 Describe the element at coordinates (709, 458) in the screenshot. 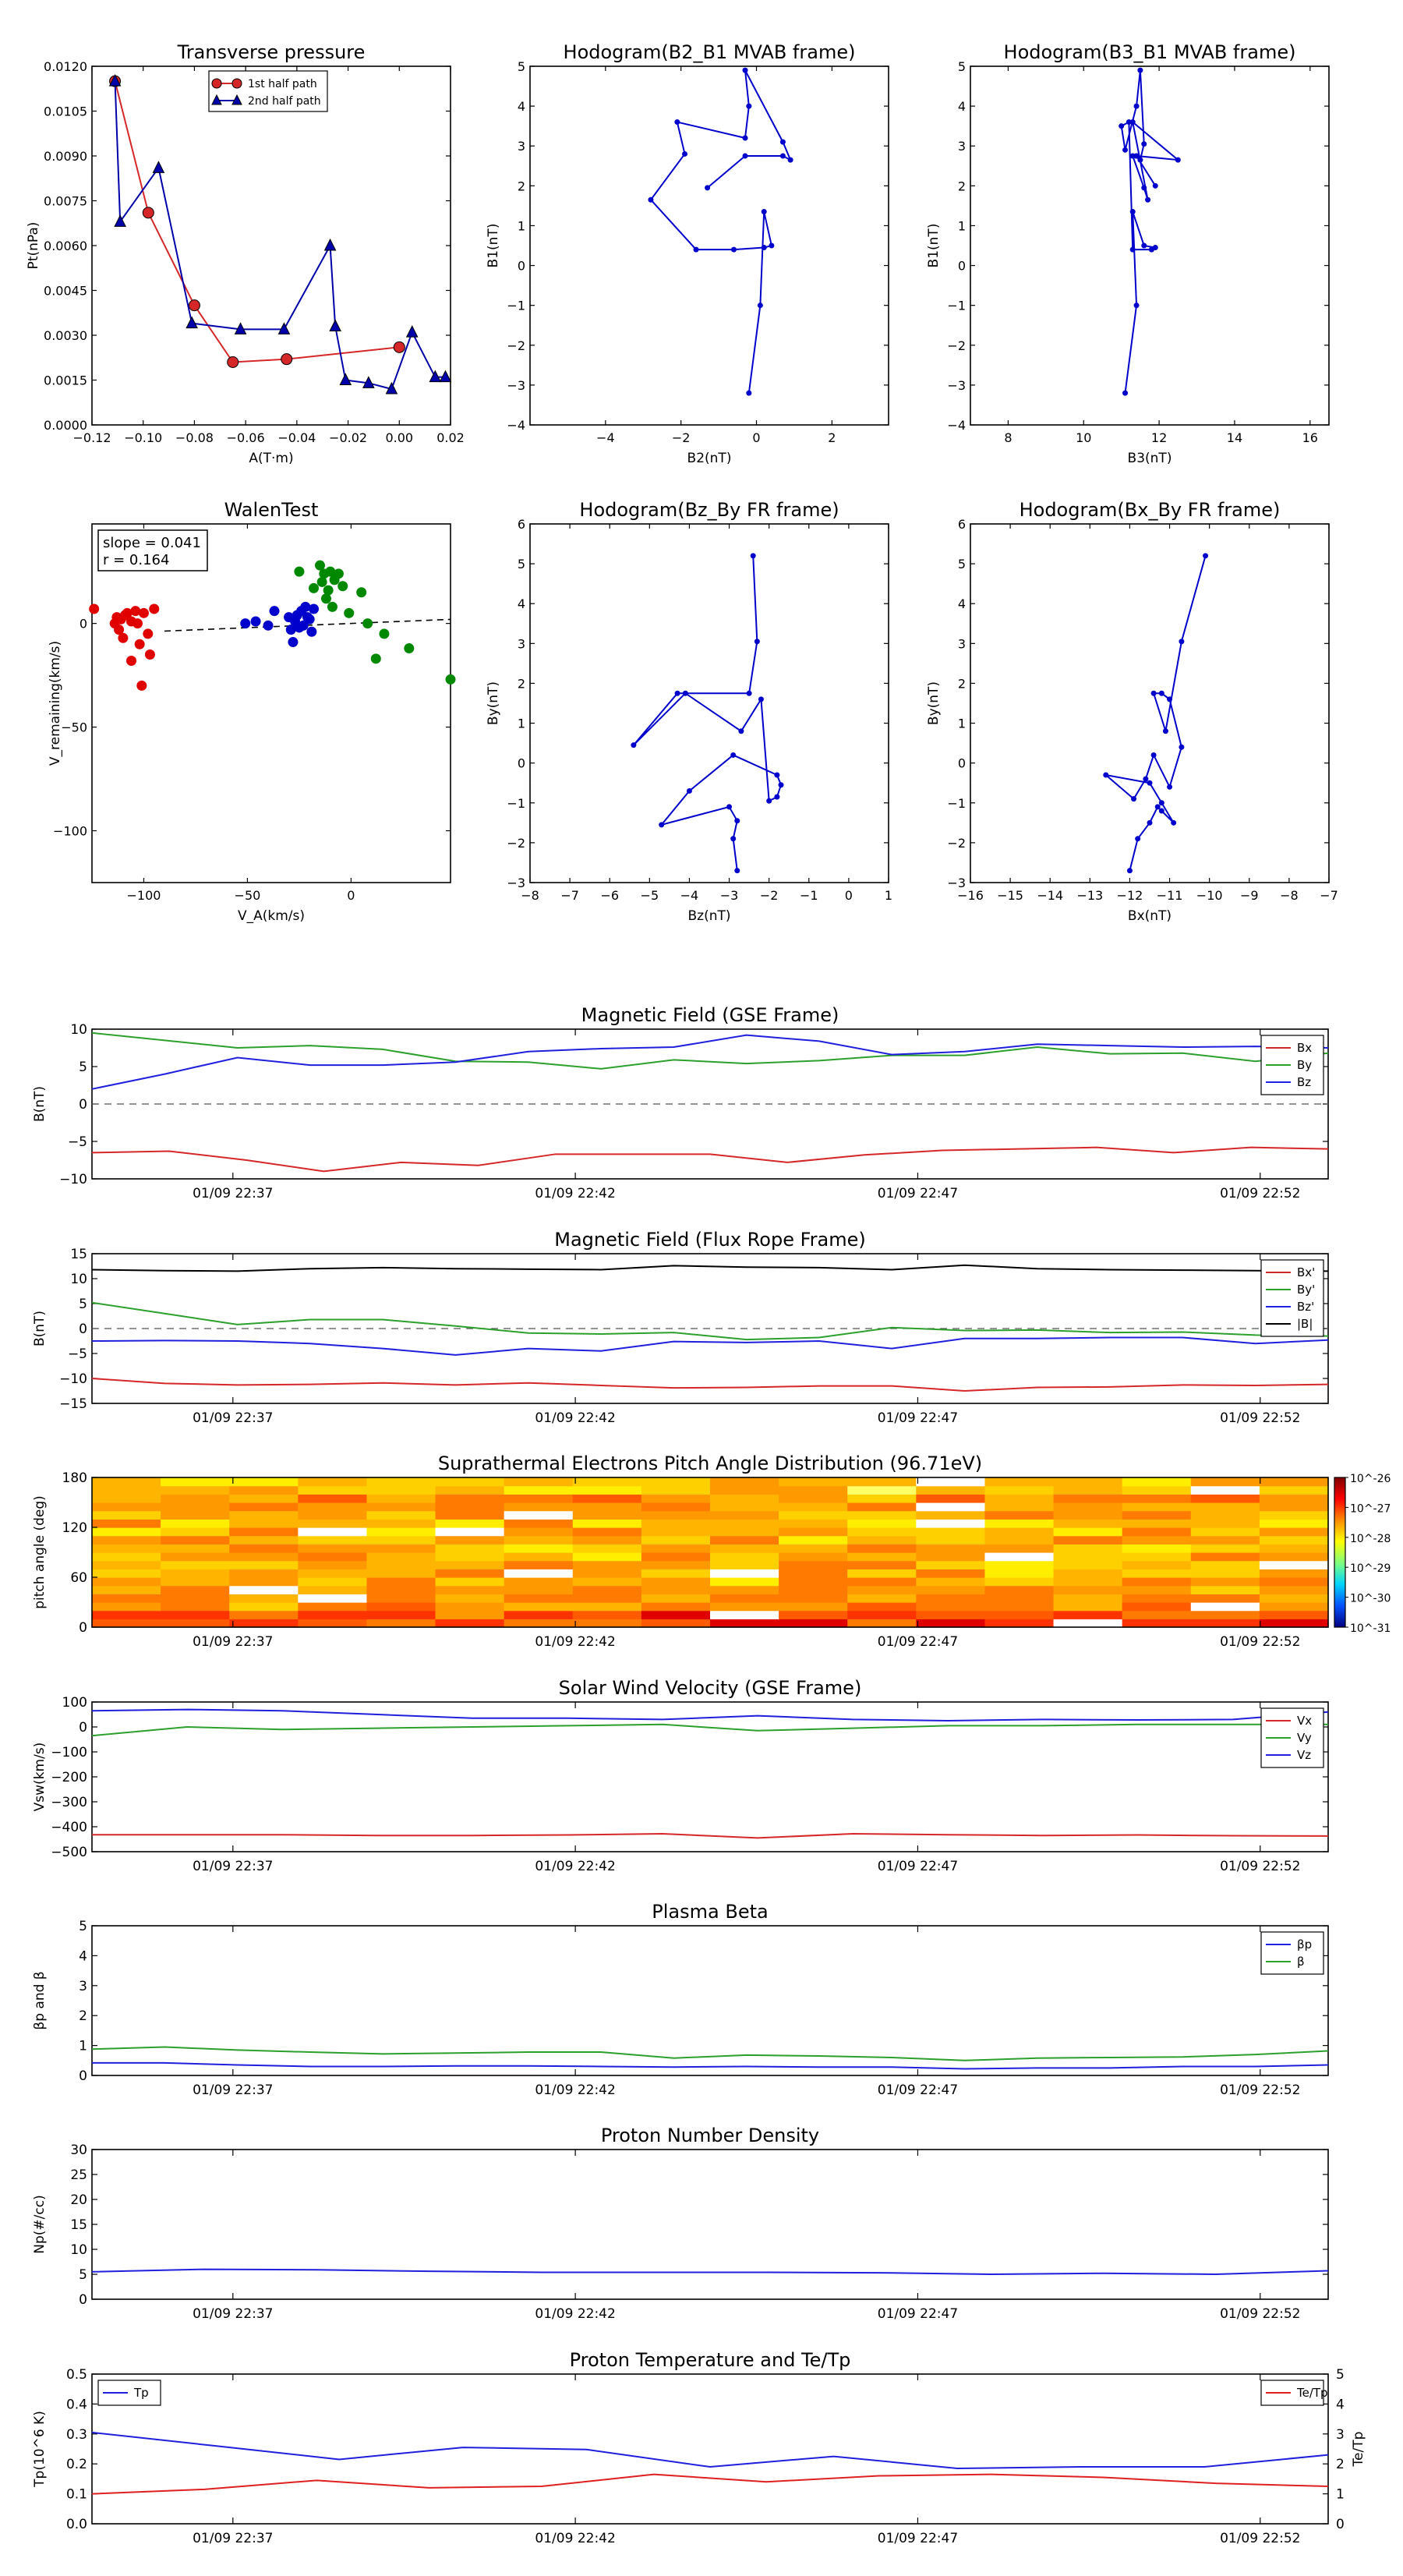

I see `x-axis-label: B2(nT)` at that location.